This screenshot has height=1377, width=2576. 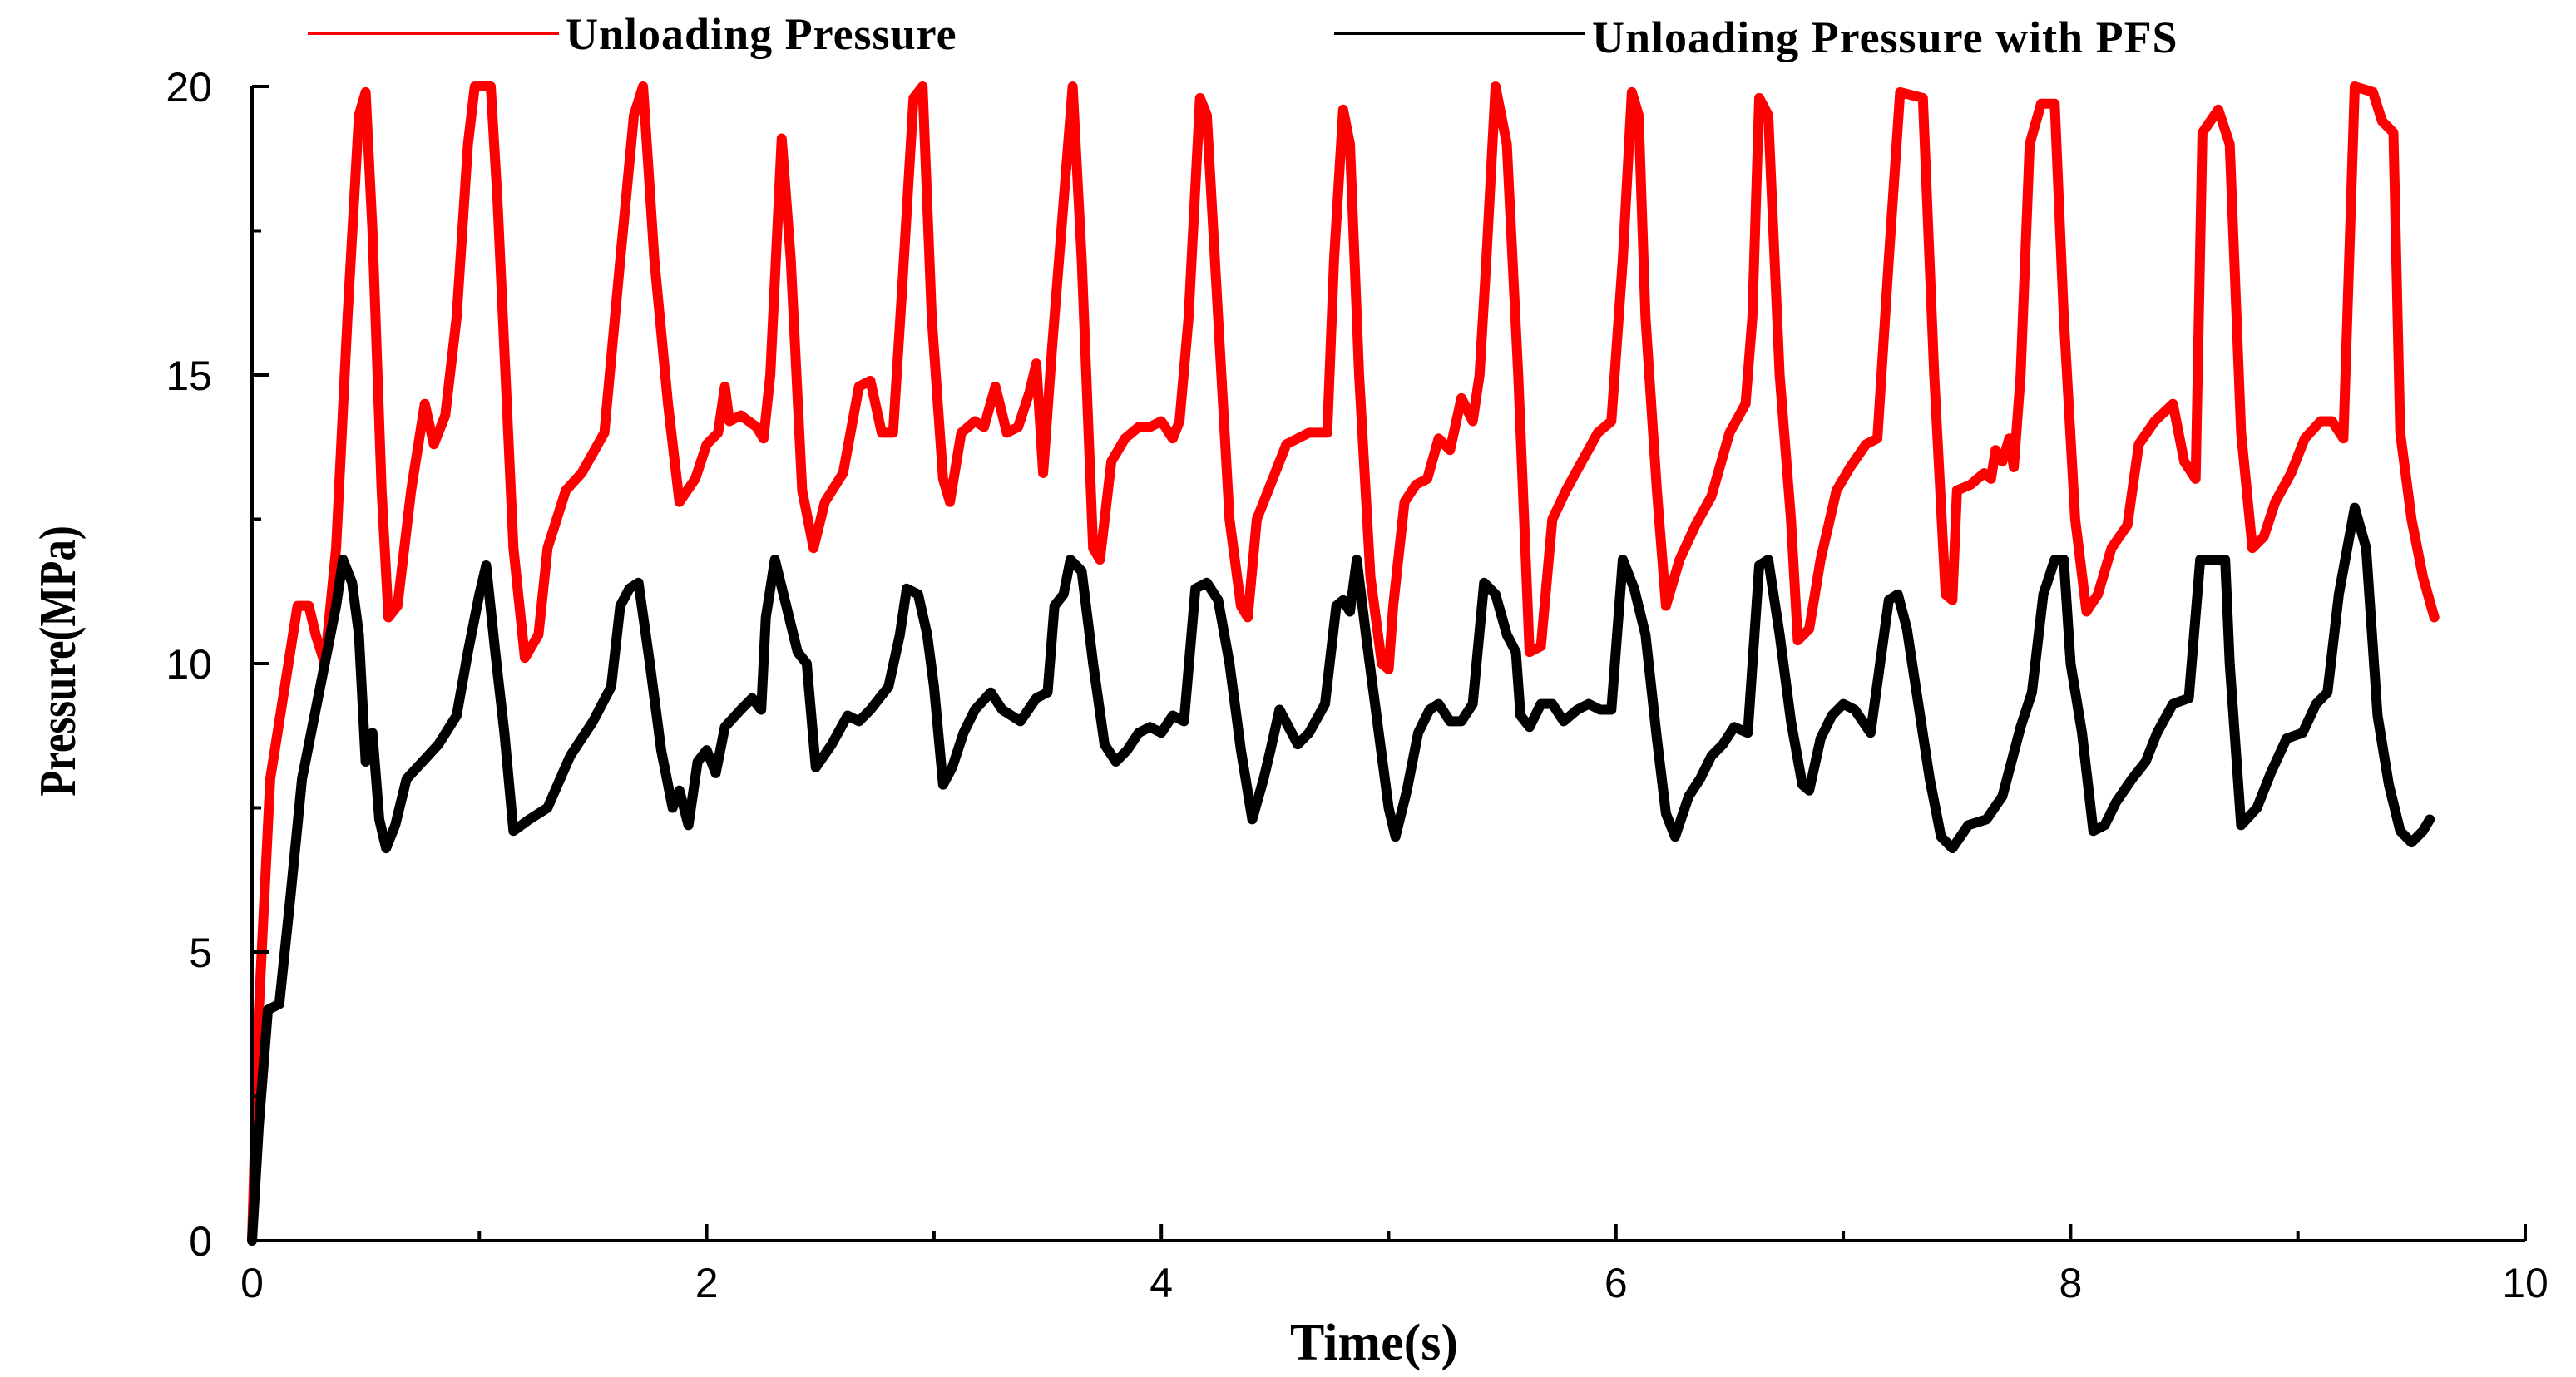 I want to click on y-tick-label: 20, so click(x=189, y=87).